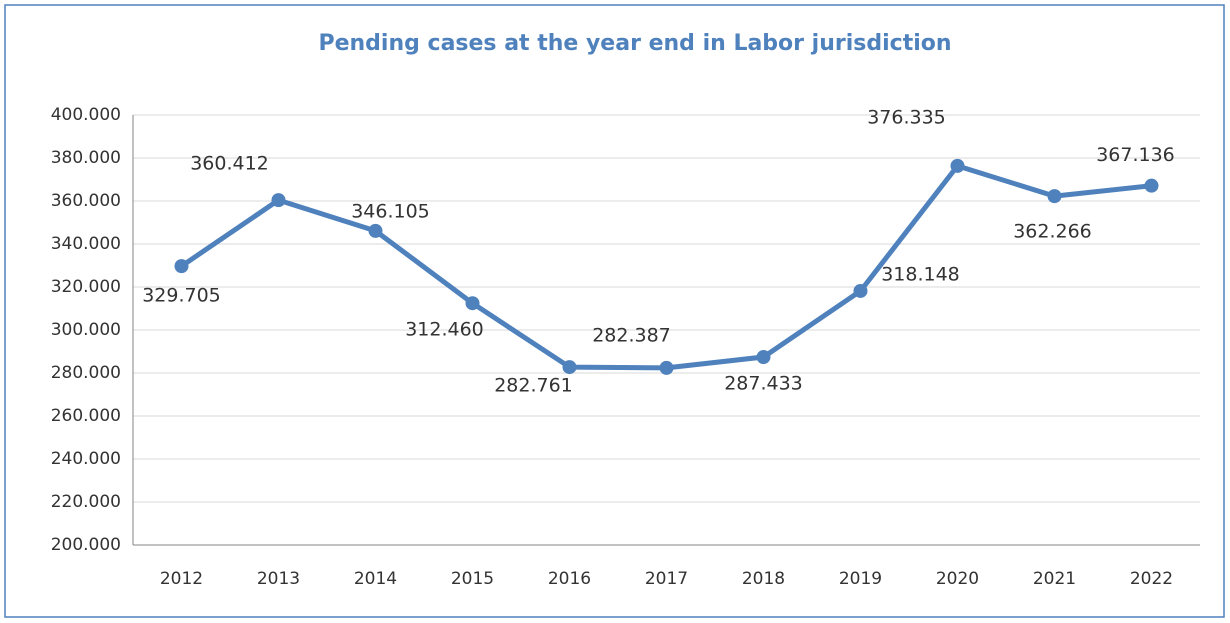 Image resolution: width=1230 pixels, height=623 pixels. I want to click on y-tick-label: 240.000, so click(86, 459).